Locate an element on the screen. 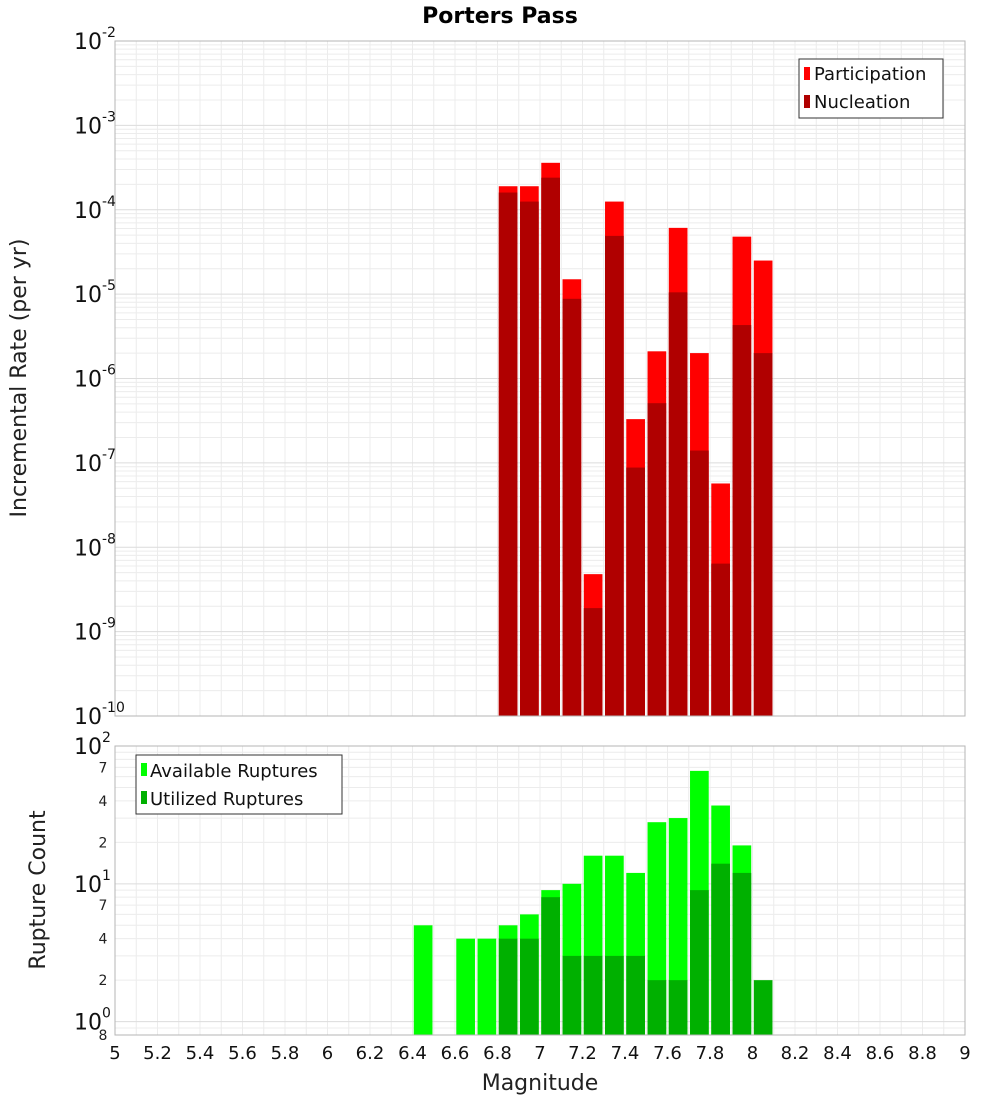  legend-label-available-ruptures: Available Ruptures is located at coordinates (234, 771).